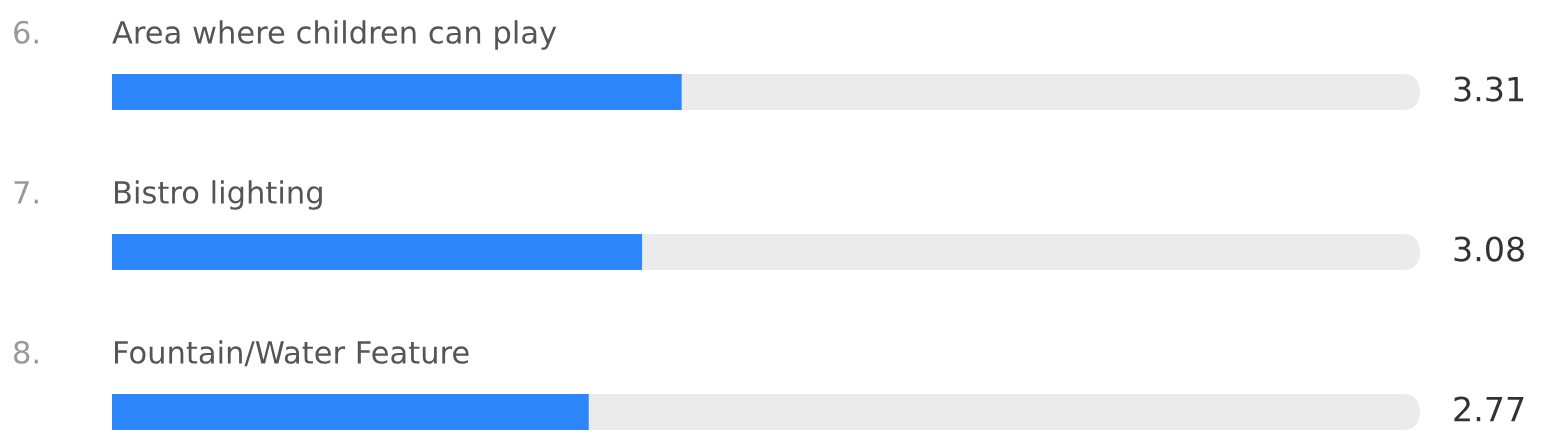  I want to click on data-label: 2.77, so click(1489, 409).